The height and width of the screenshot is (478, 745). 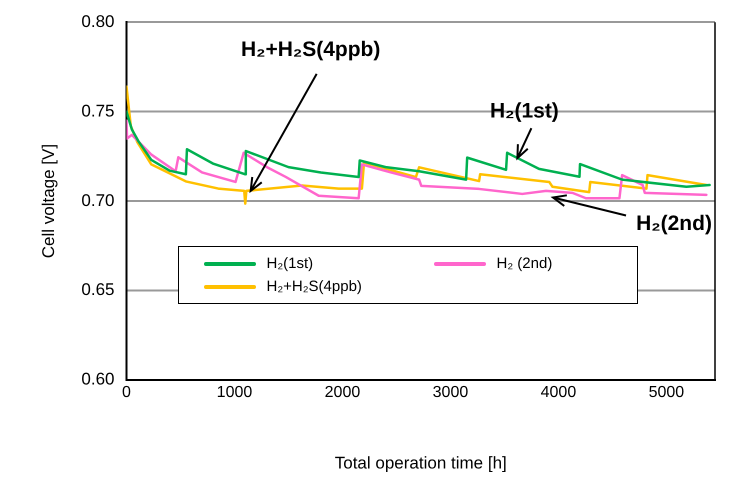 What do you see at coordinates (558, 393) in the screenshot?
I see `x-tick-label: 4000` at bounding box center [558, 393].